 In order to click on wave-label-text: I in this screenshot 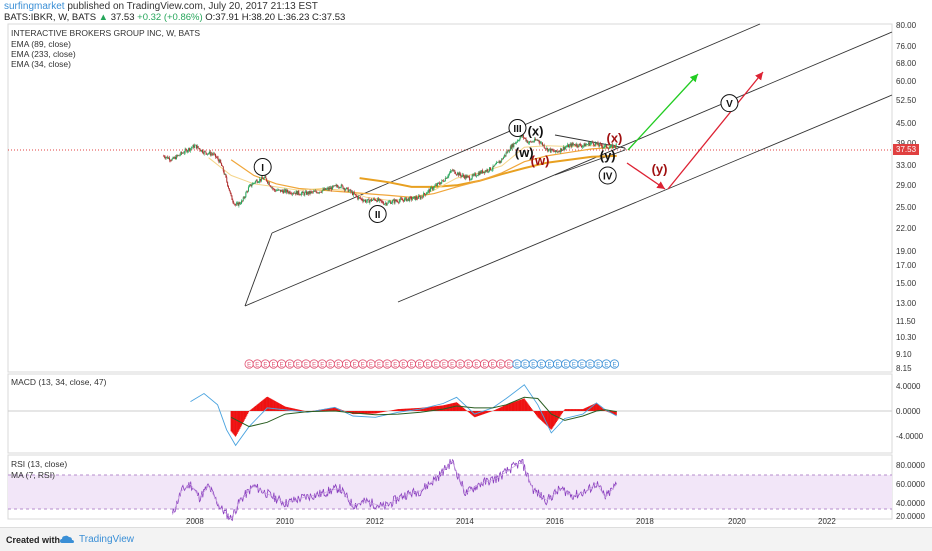, I will do `click(262, 168)`.